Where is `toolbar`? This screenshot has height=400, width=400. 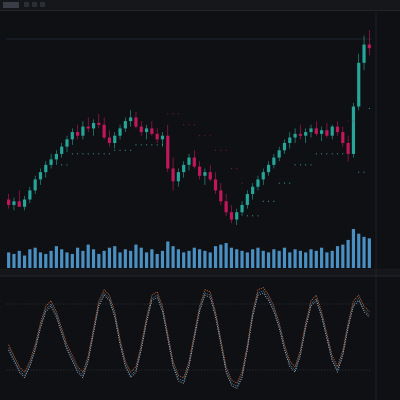 toolbar is located at coordinates (200, 5).